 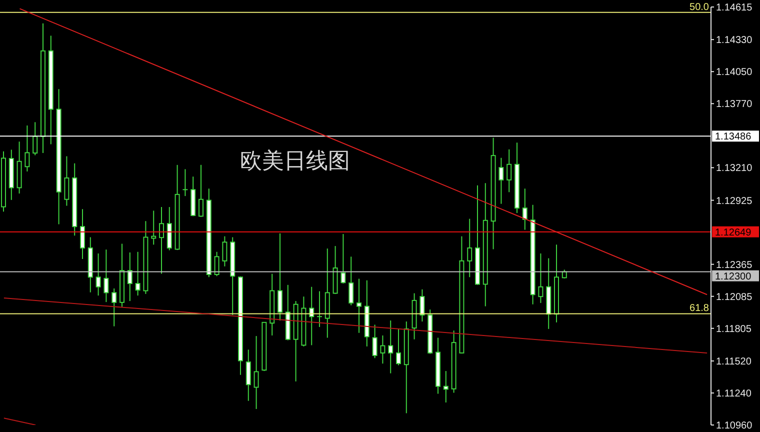 I want to click on y-tick-label: 1.13210, so click(x=734, y=168).